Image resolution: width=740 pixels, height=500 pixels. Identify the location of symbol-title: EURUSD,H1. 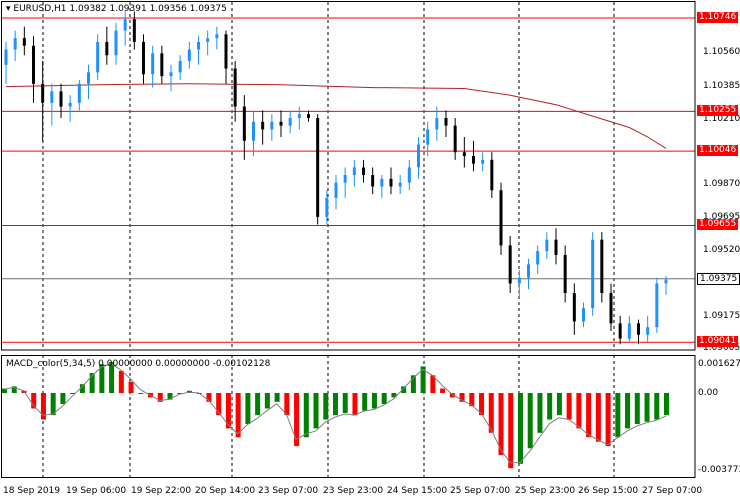
(40, 9).